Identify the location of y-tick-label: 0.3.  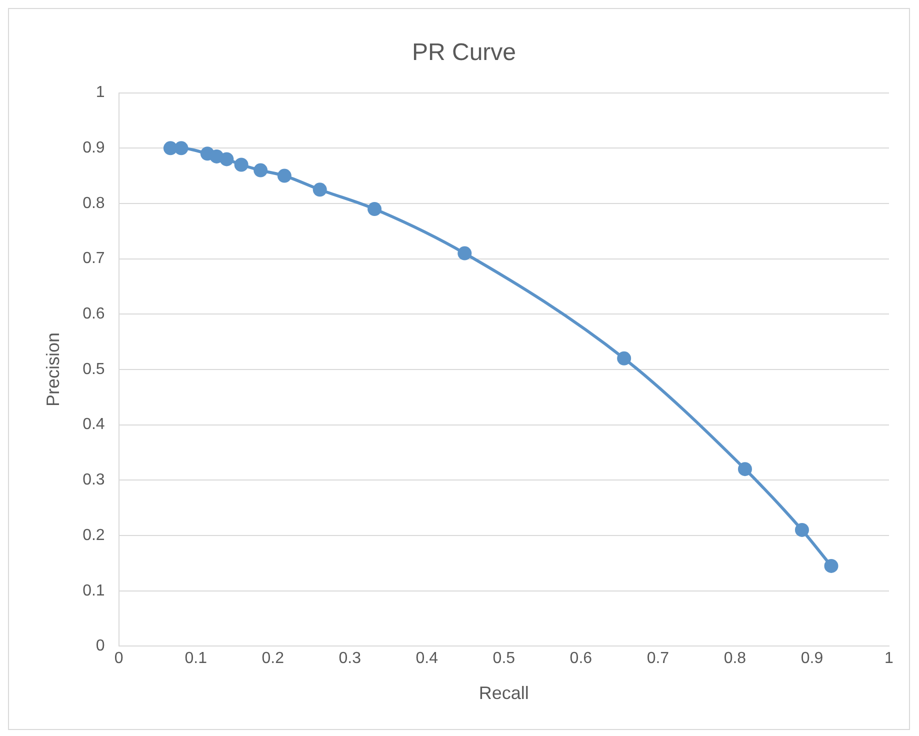
(93, 480).